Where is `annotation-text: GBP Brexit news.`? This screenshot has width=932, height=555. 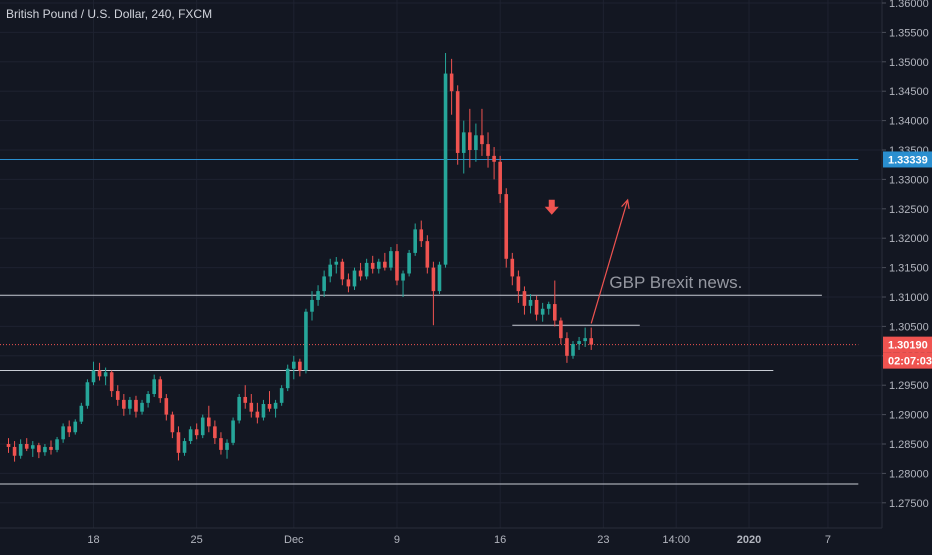
annotation-text: GBP Brexit news. is located at coordinates (675, 282).